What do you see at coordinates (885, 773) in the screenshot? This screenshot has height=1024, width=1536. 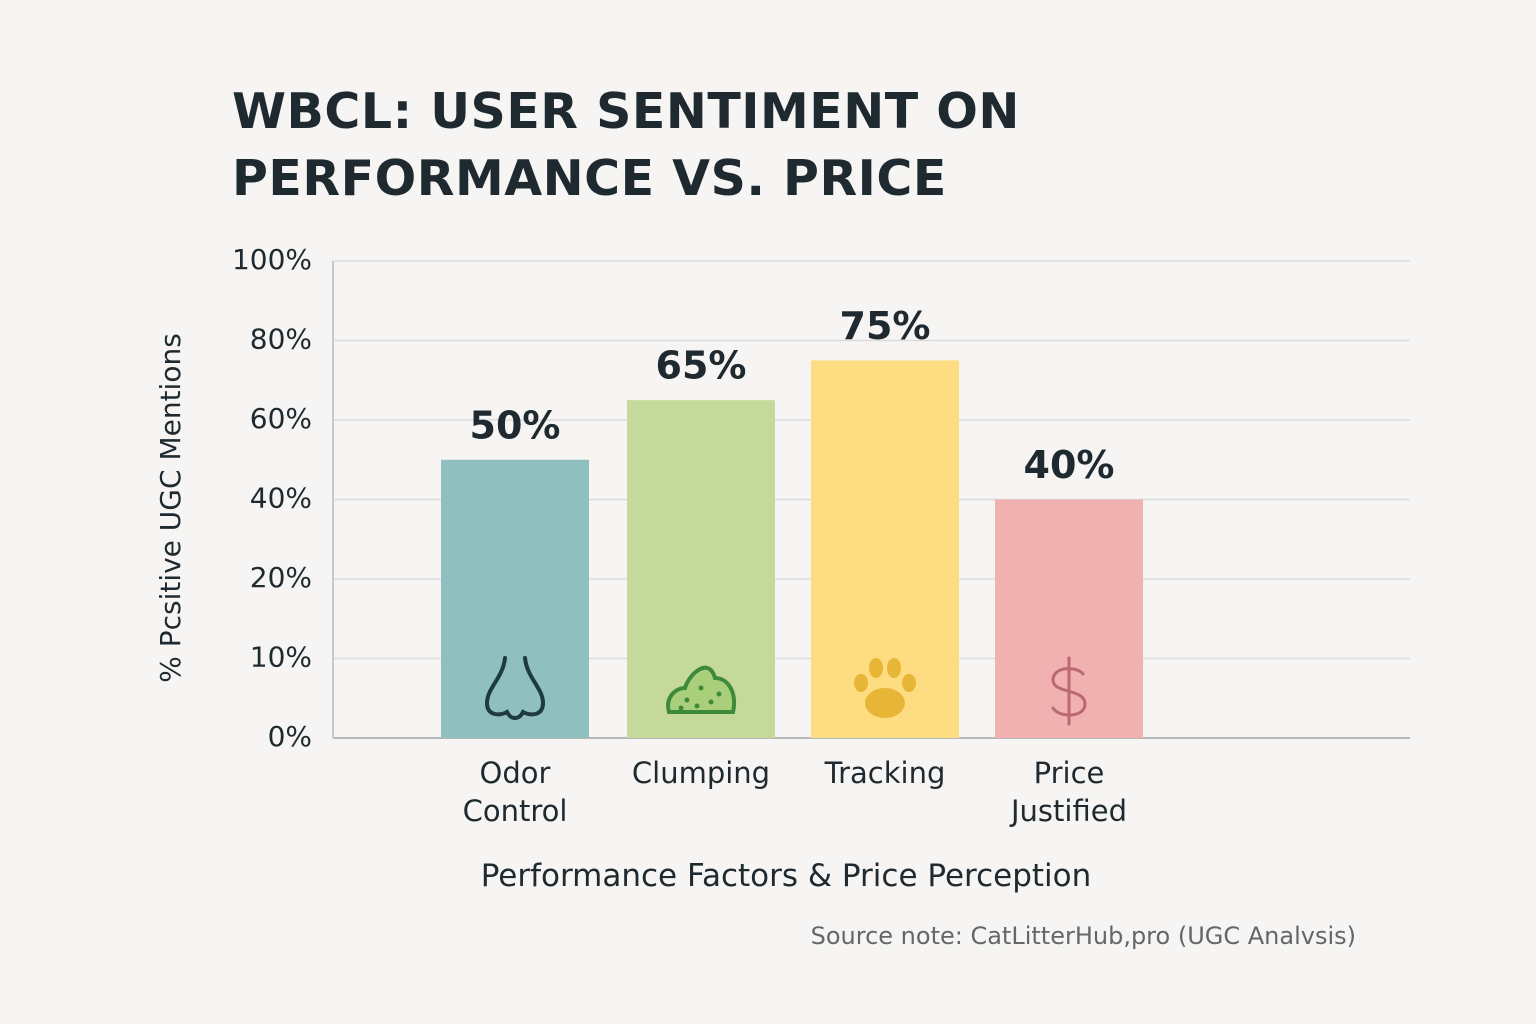 I see `x-tick-label: Tracking` at bounding box center [885, 773].